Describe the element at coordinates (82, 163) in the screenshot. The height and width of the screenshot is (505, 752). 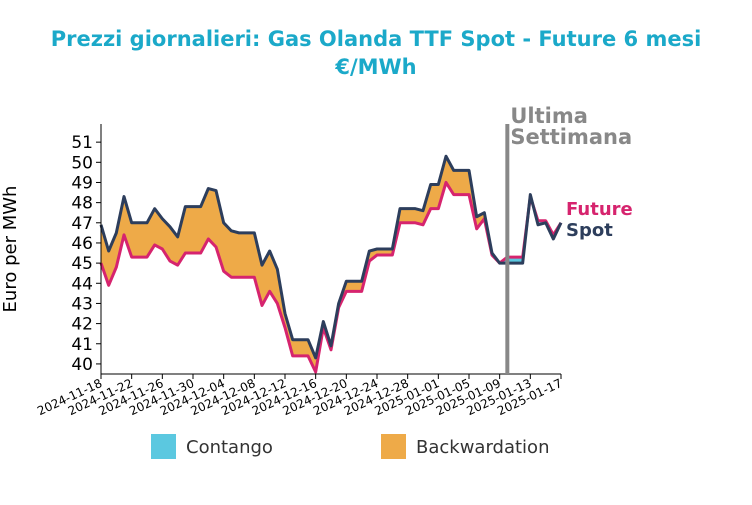
I see `y-tick-label: 50` at that location.